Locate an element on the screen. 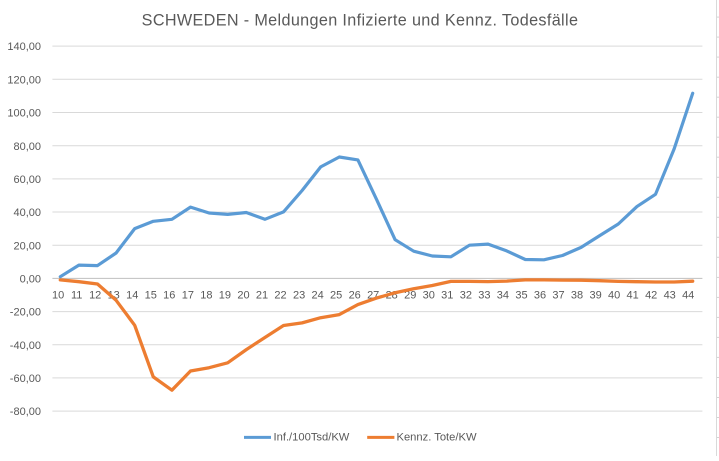 The width and height of the screenshot is (719, 461). svg-text: 29 is located at coordinates (410, 296).